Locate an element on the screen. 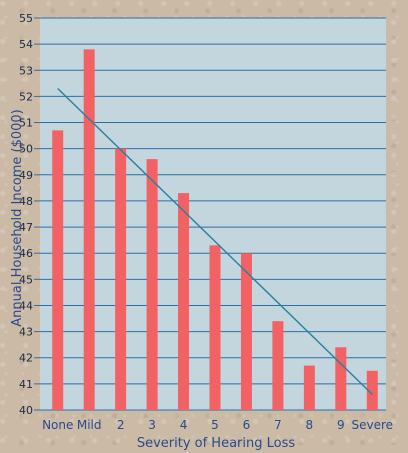 This screenshot has width=408, height=453. y-axis-ticks: 40 41 42 43 44 45 46 47 48 49 50 51 52 53 54 55 is located at coordinates (29, 214).